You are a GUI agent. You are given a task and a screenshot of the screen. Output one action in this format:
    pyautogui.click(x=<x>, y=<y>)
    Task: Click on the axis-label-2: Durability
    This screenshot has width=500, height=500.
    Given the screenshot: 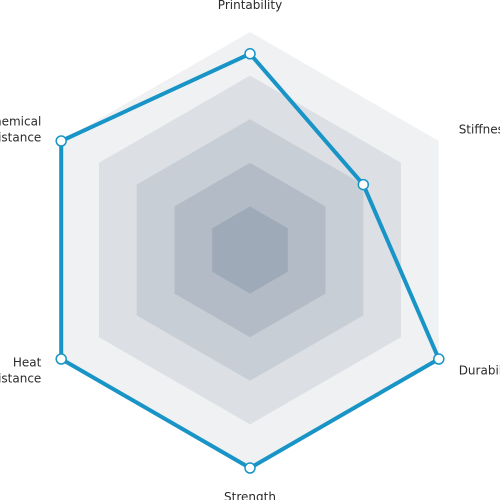 What is the action you would take?
    pyautogui.click(x=479, y=371)
    